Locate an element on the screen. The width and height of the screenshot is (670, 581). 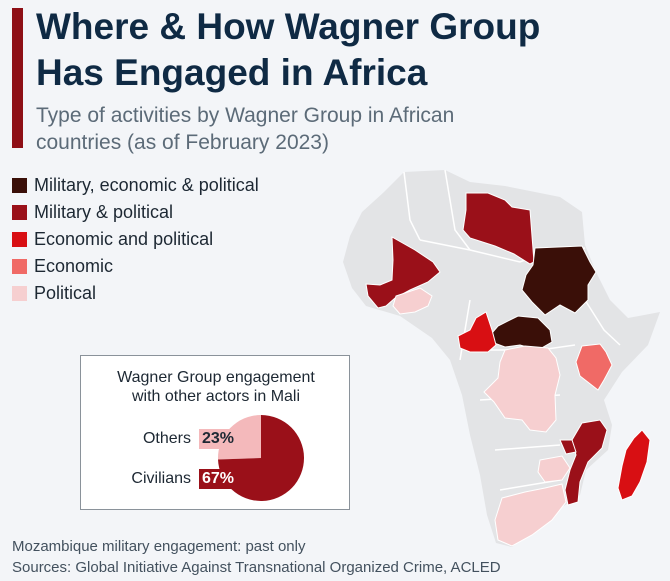
legend-item: Military, economic & political is located at coordinates (135, 185).